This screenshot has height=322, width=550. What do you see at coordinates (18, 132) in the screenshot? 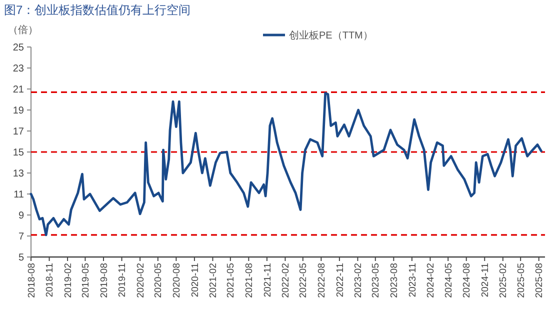
I see `y-tick-label: 17` at bounding box center [18, 132].